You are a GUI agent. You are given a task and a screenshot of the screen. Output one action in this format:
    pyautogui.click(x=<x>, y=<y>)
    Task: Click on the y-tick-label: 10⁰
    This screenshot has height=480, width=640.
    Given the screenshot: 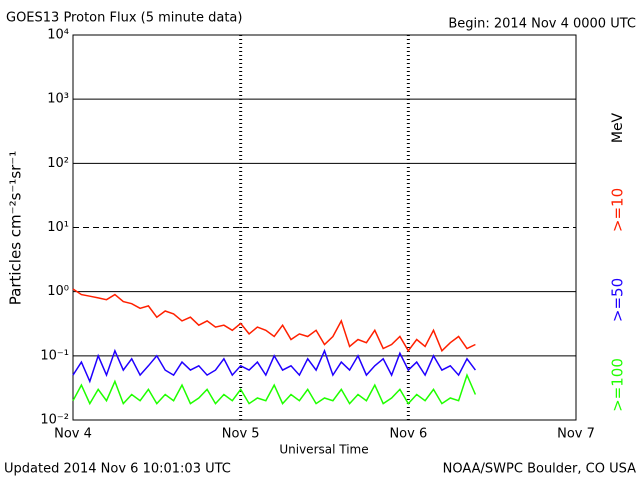 What is the action you would take?
    pyautogui.click(x=58, y=291)
    